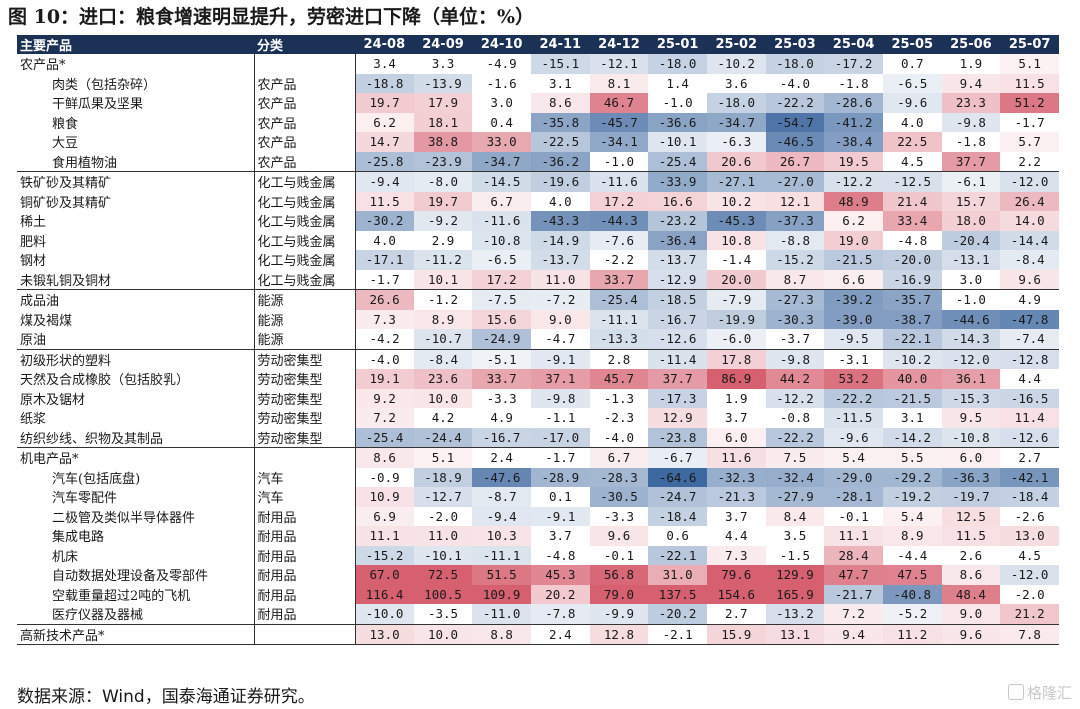 Image resolution: width=1080 pixels, height=709 pixels. Describe the element at coordinates (795, 44) in the screenshot. I see `header-month: 25-03` at that location.